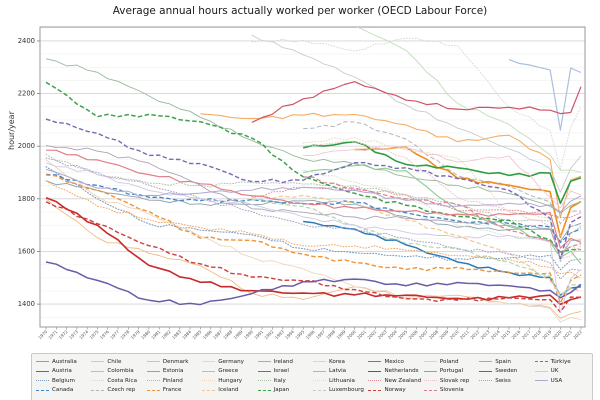 The image size is (600, 400). I want to click on legend-label: Sweden, so click(506, 371).